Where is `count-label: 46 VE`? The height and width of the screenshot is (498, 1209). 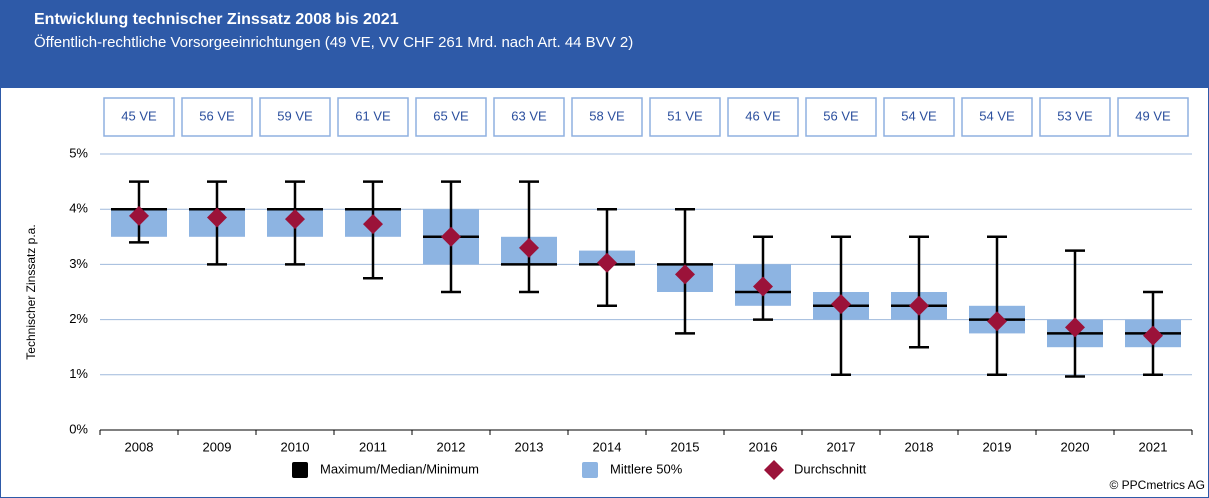
count-label: 46 VE is located at coordinates (763, 115).